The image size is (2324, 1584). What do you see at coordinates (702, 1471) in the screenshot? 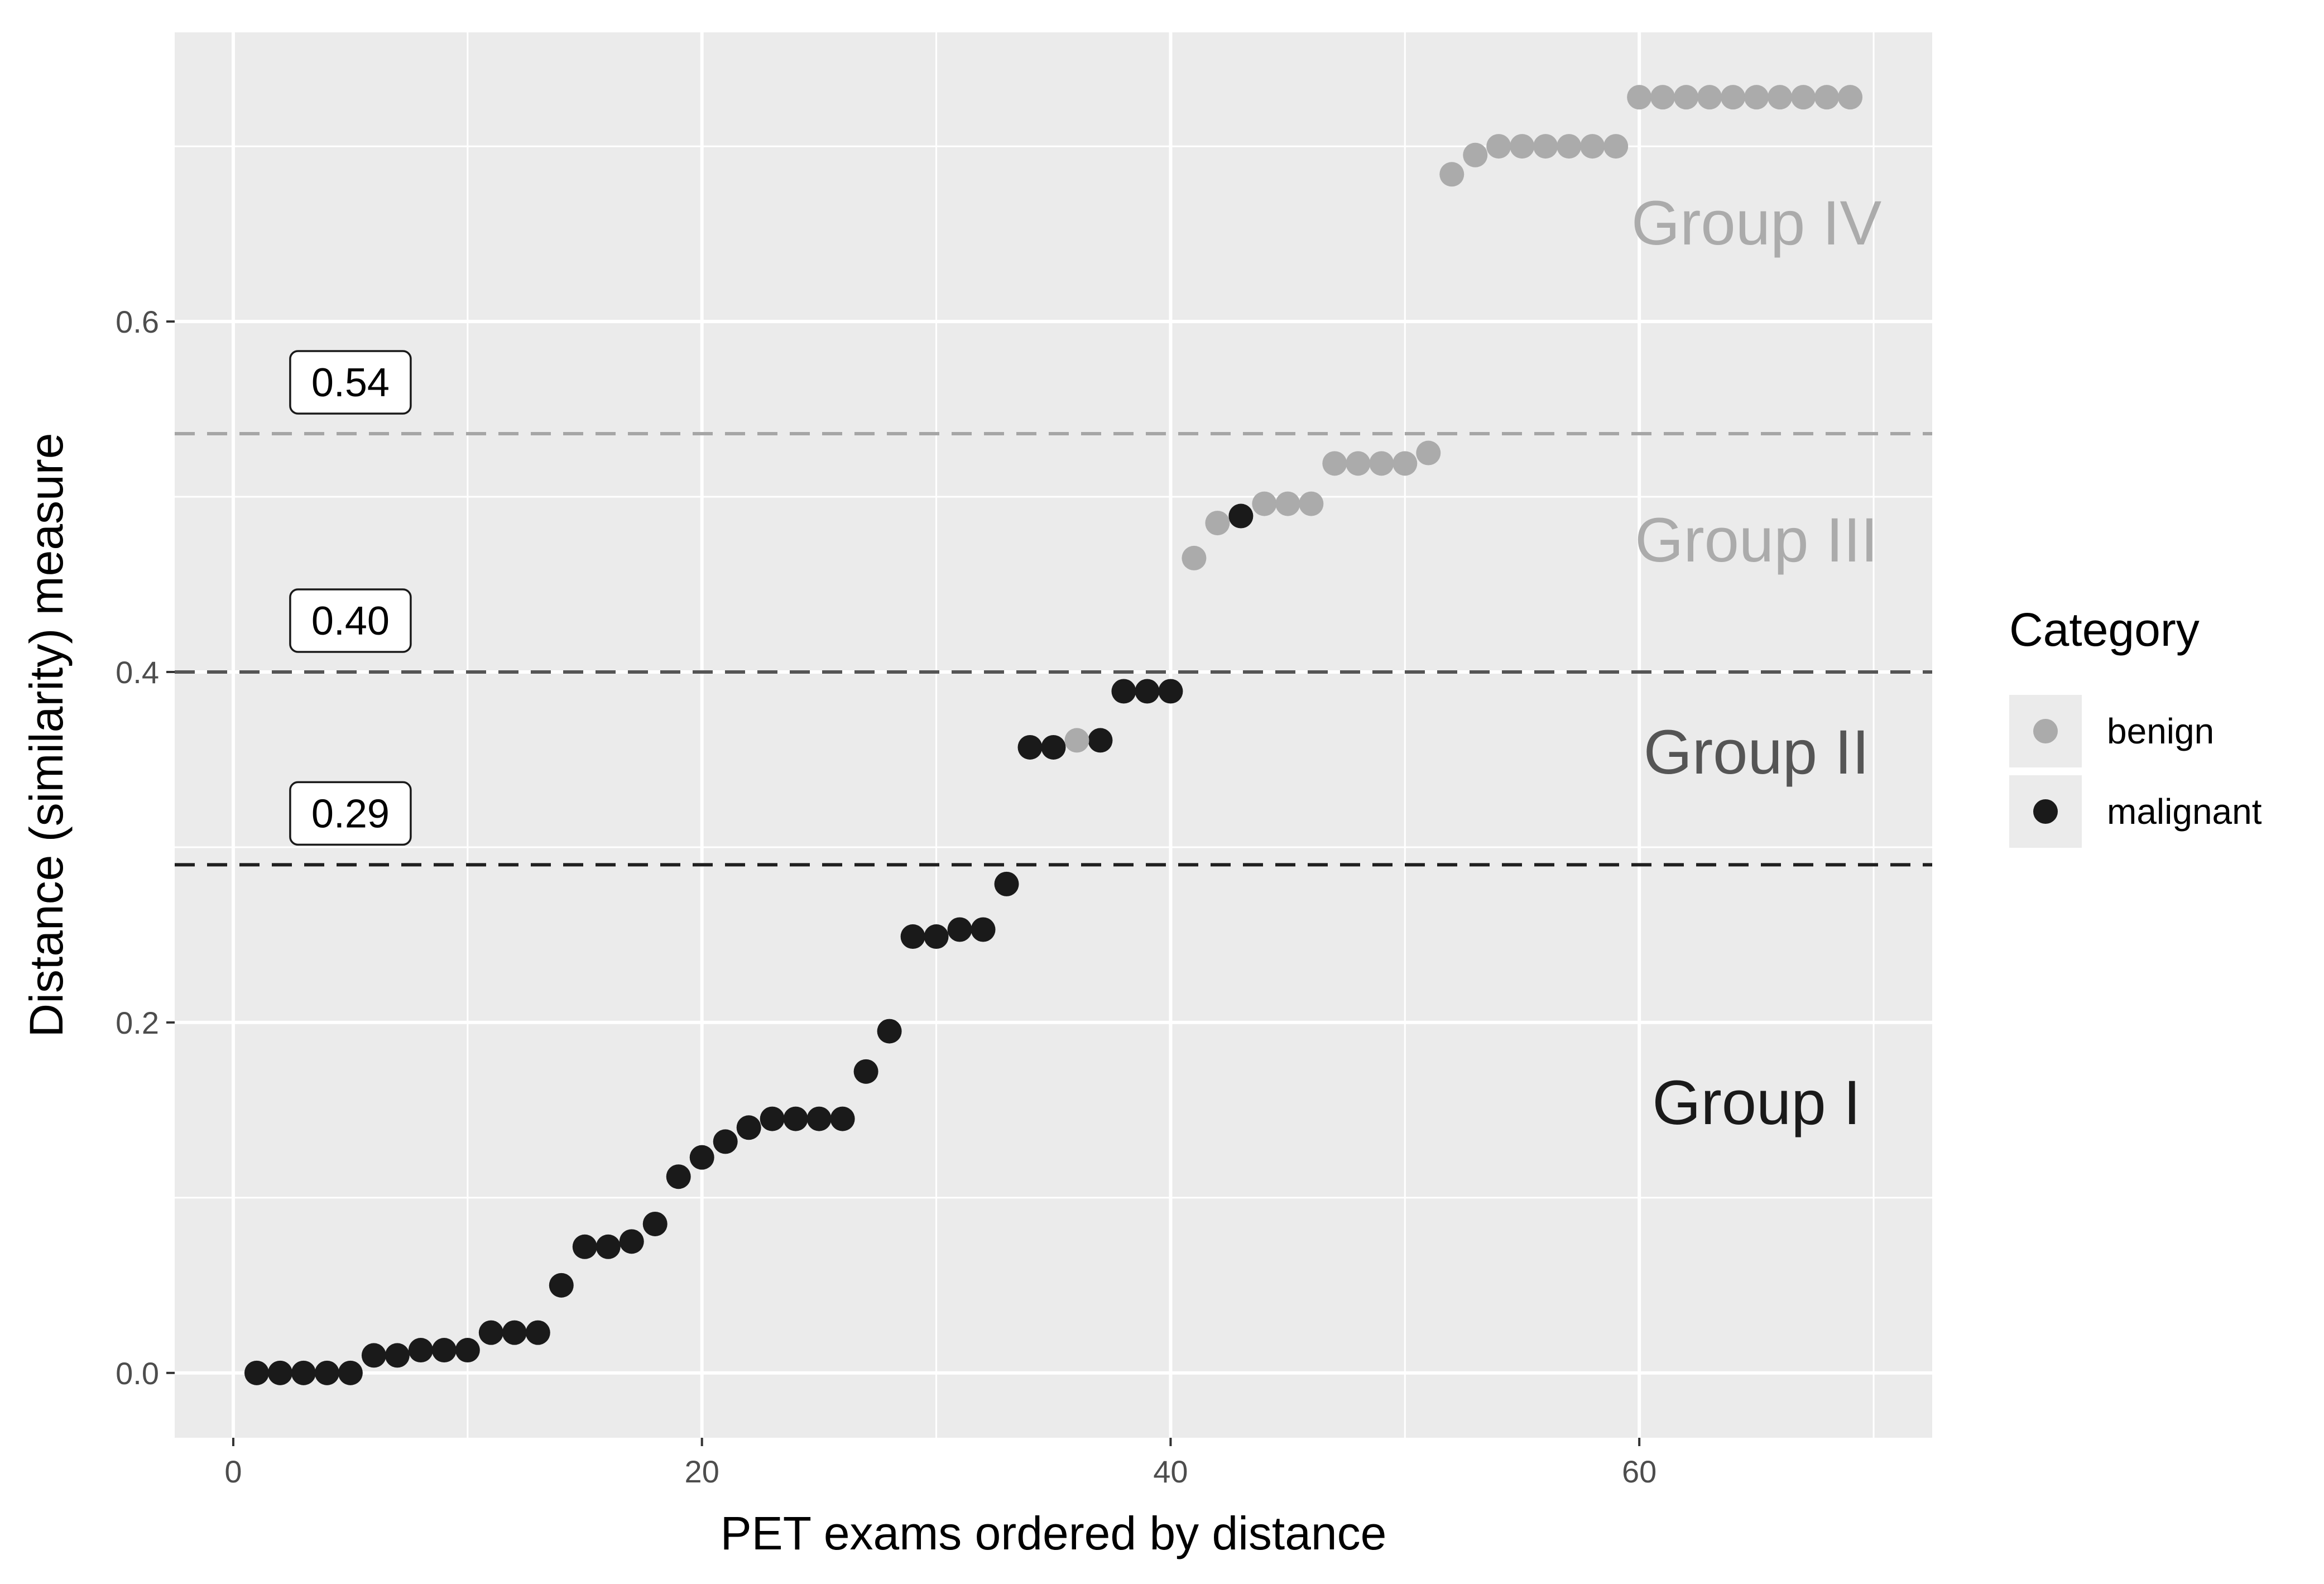
I see `x-tick-label: 20` at bounding box center [702, 1471].